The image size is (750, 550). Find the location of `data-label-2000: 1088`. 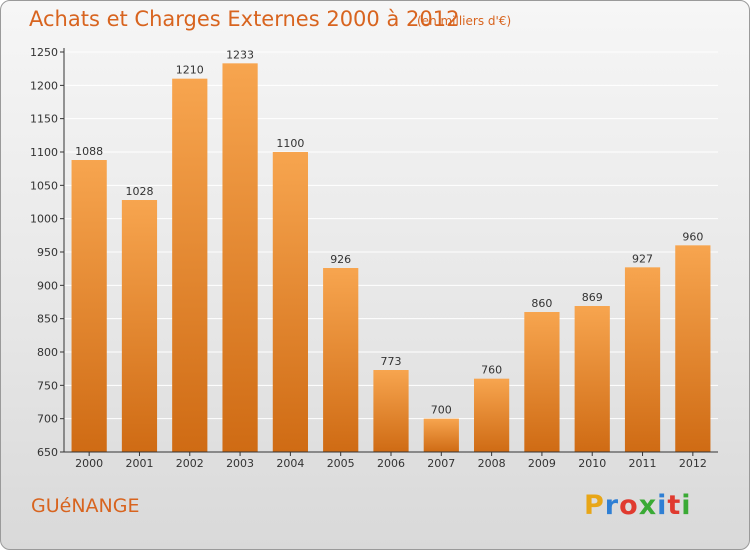

data-label-2000: 1088 is located at coordinates (89, 151).